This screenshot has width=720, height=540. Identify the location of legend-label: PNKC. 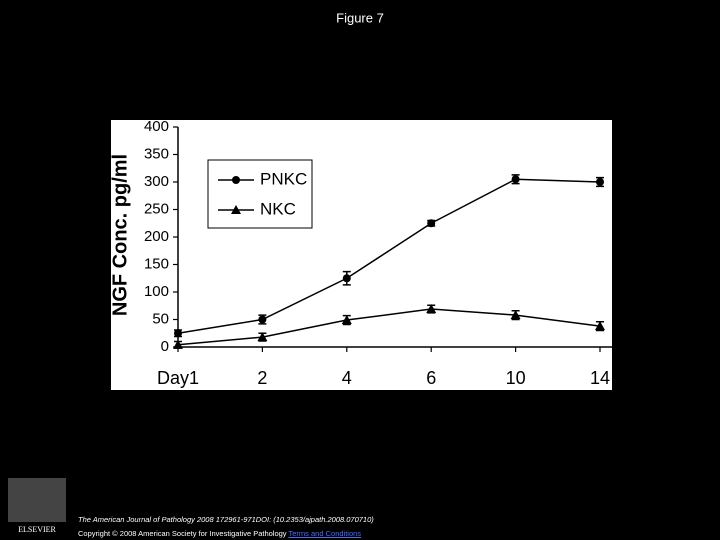
(283, 178).